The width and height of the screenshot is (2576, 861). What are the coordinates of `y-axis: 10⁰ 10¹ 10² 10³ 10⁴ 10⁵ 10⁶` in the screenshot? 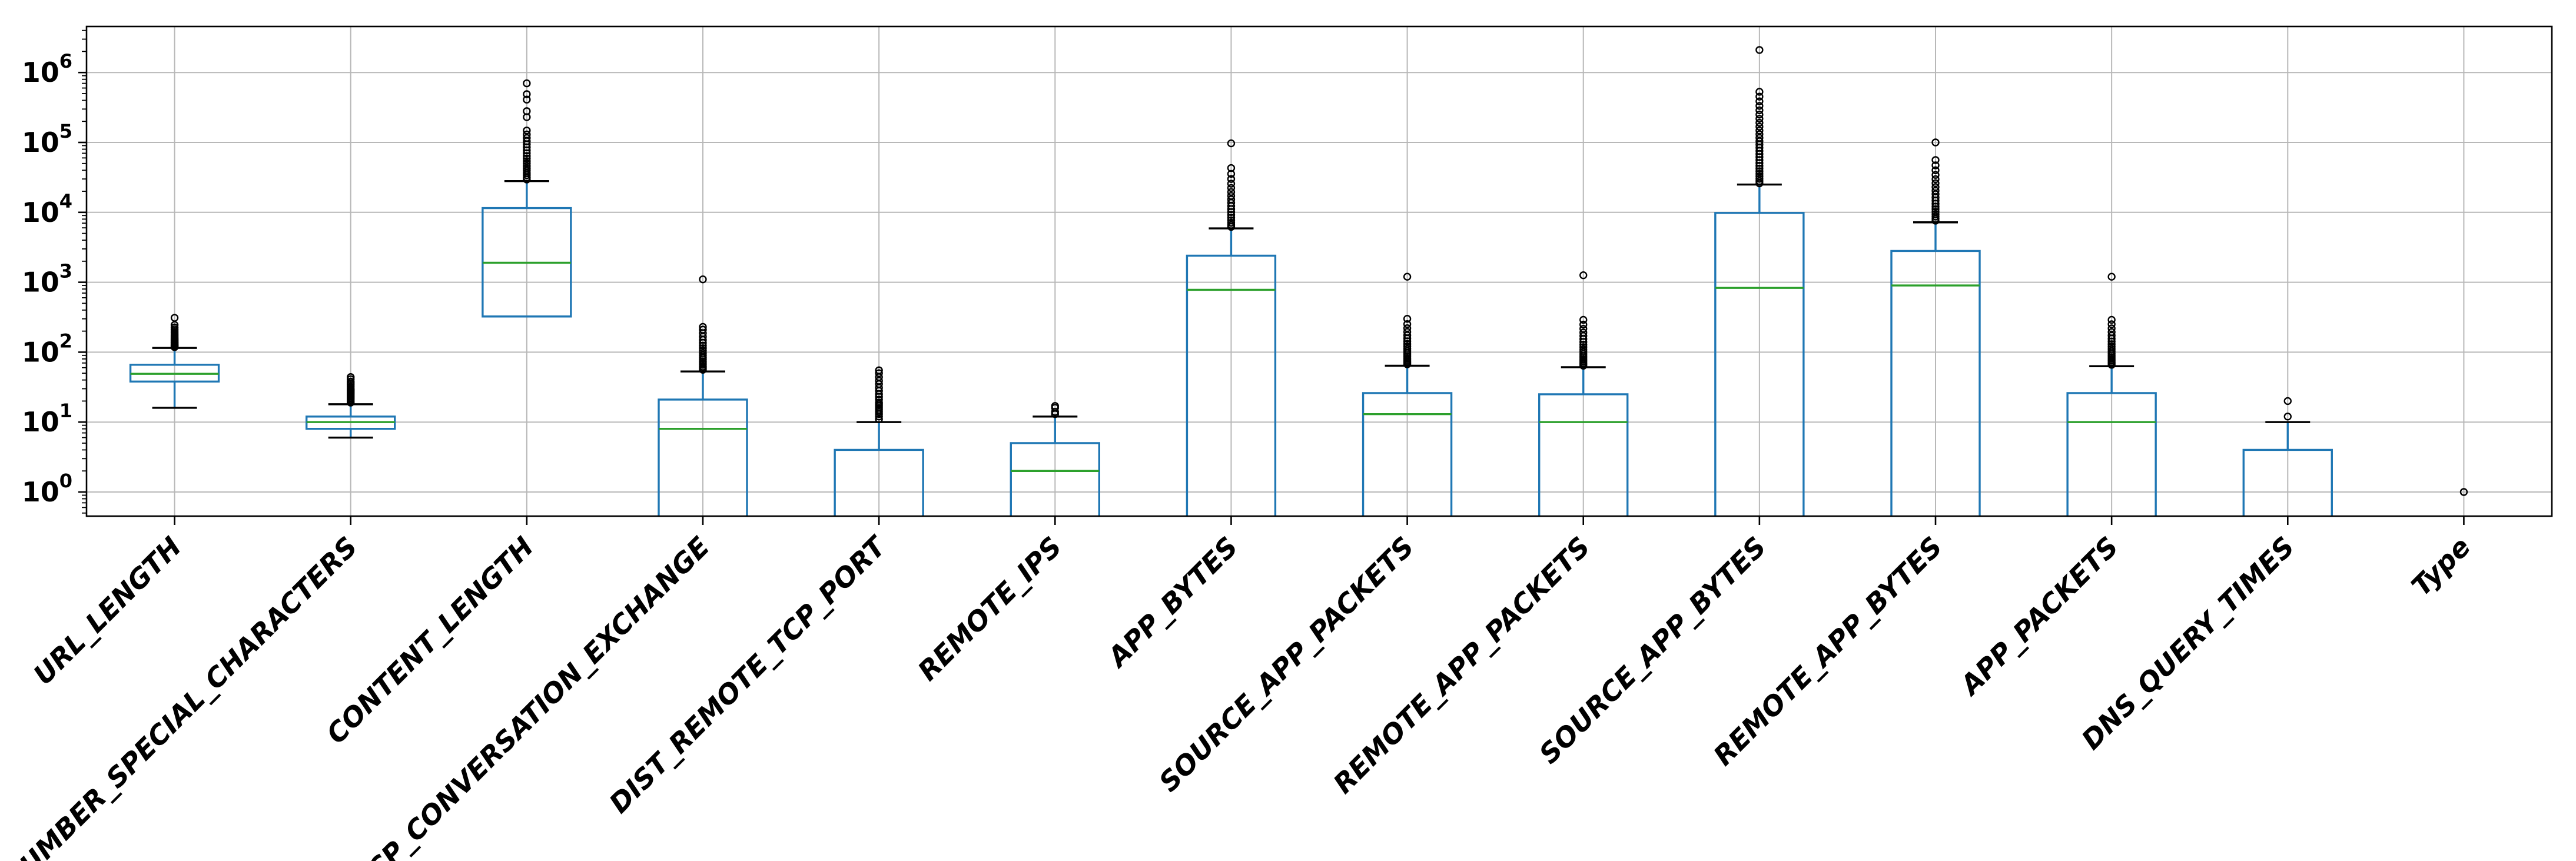 It's located at (54, 271).